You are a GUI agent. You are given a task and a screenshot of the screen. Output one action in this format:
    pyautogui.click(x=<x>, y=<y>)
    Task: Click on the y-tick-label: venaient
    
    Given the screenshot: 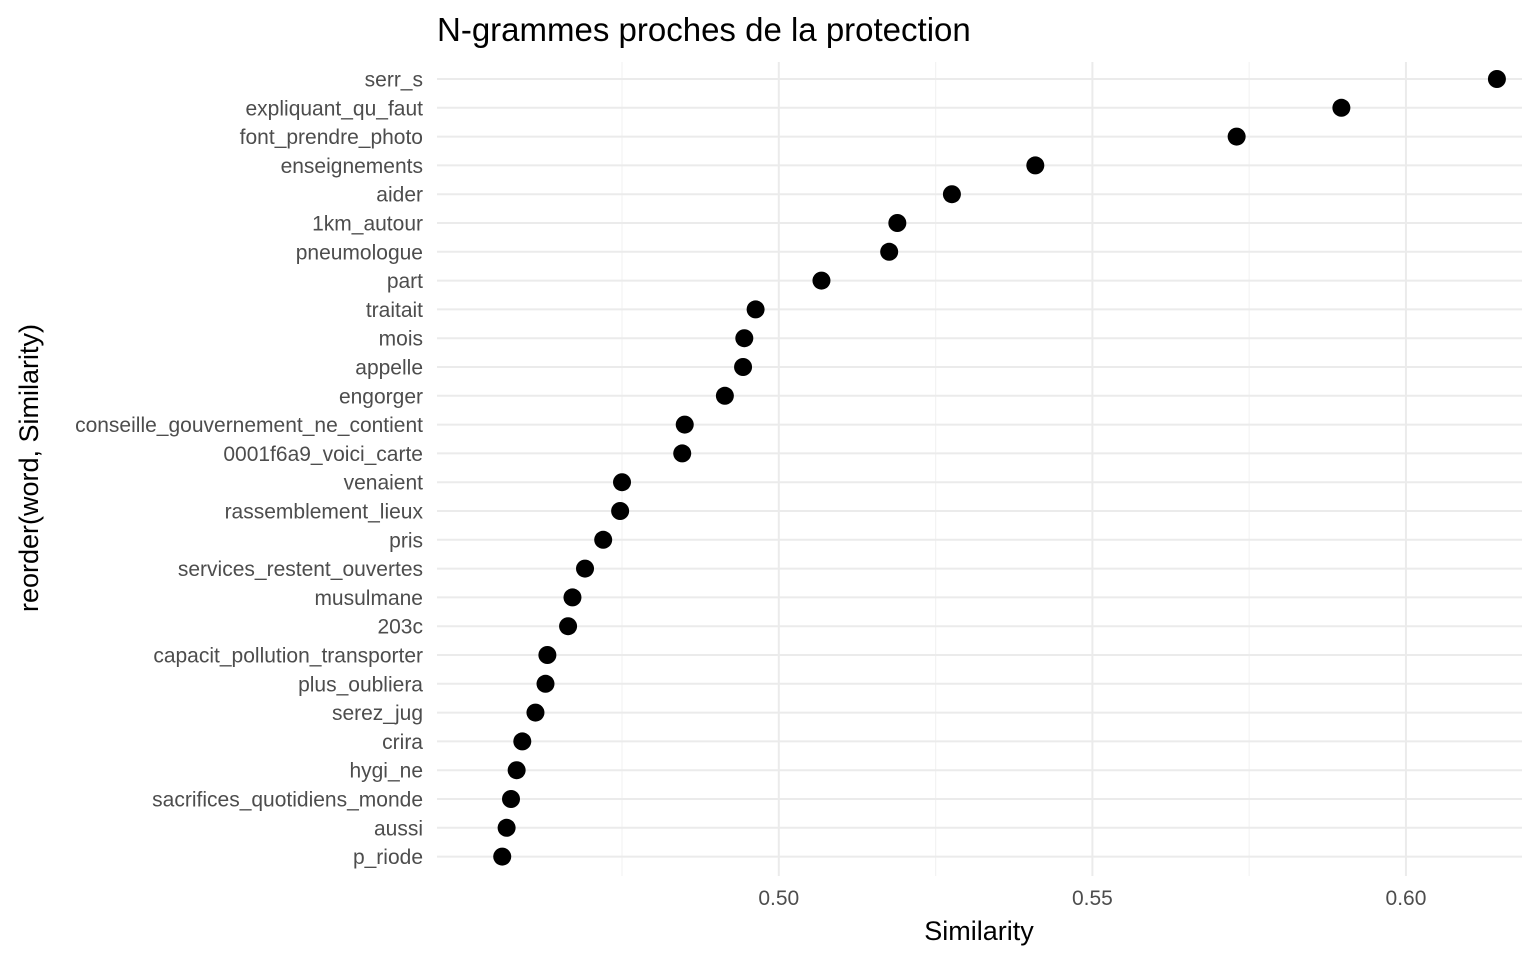 What is the action you would take?
    pyautogui.click(x=384, y=483)
    